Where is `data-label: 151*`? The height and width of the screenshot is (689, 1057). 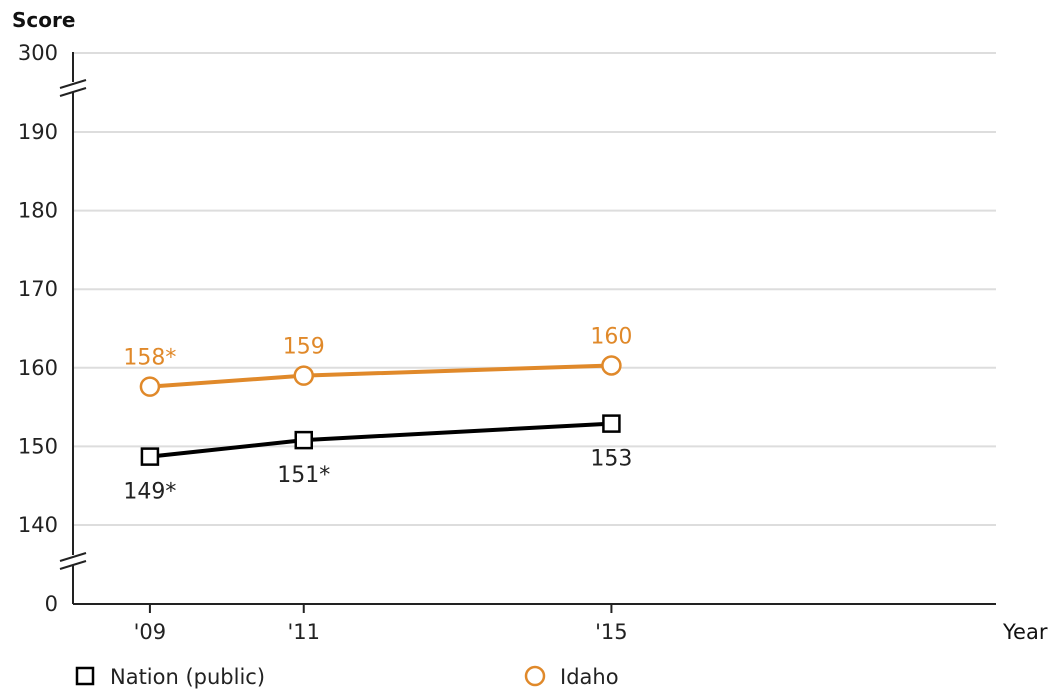
data-label: 151* is located at coordinates (303, 475).